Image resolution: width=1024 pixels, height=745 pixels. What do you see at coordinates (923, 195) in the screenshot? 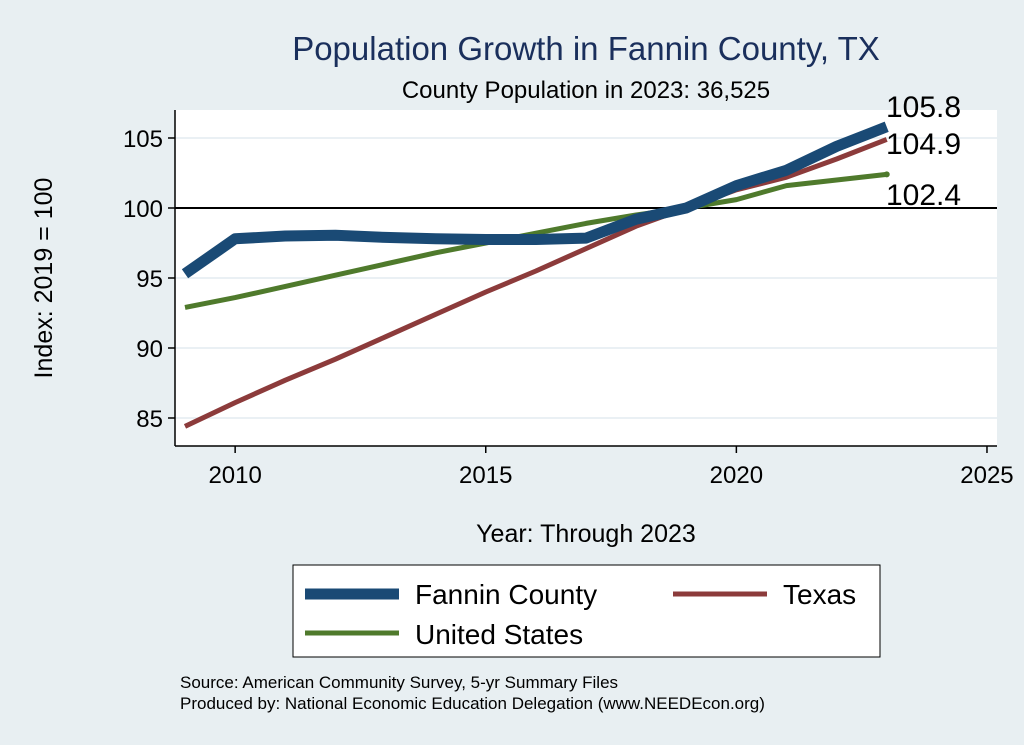
I see `end-label-united-states: 102.4` at bounding box center [923, 195].